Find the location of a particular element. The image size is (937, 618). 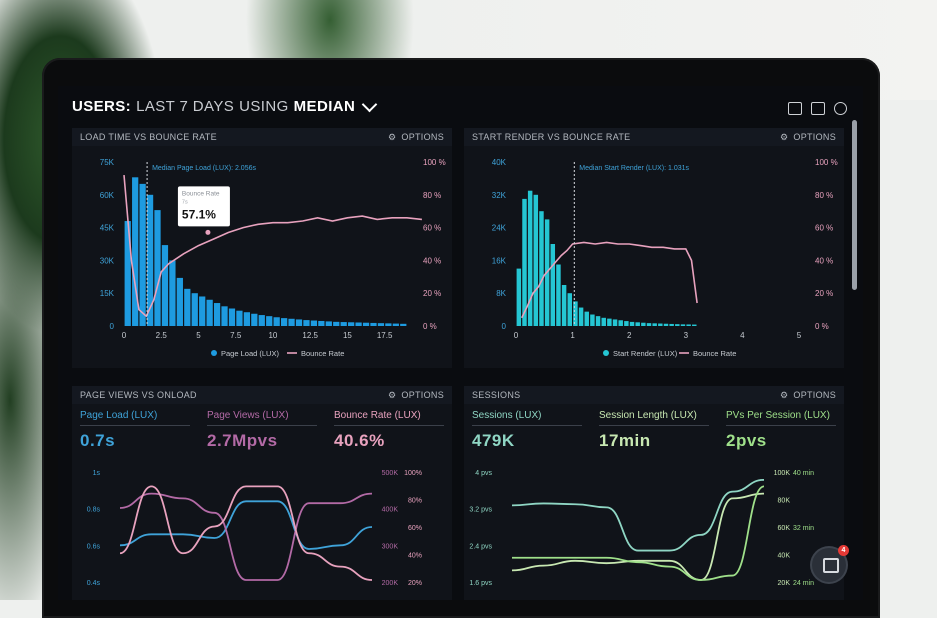

x-tick-label: 0 is located at coordinates (516, 335).